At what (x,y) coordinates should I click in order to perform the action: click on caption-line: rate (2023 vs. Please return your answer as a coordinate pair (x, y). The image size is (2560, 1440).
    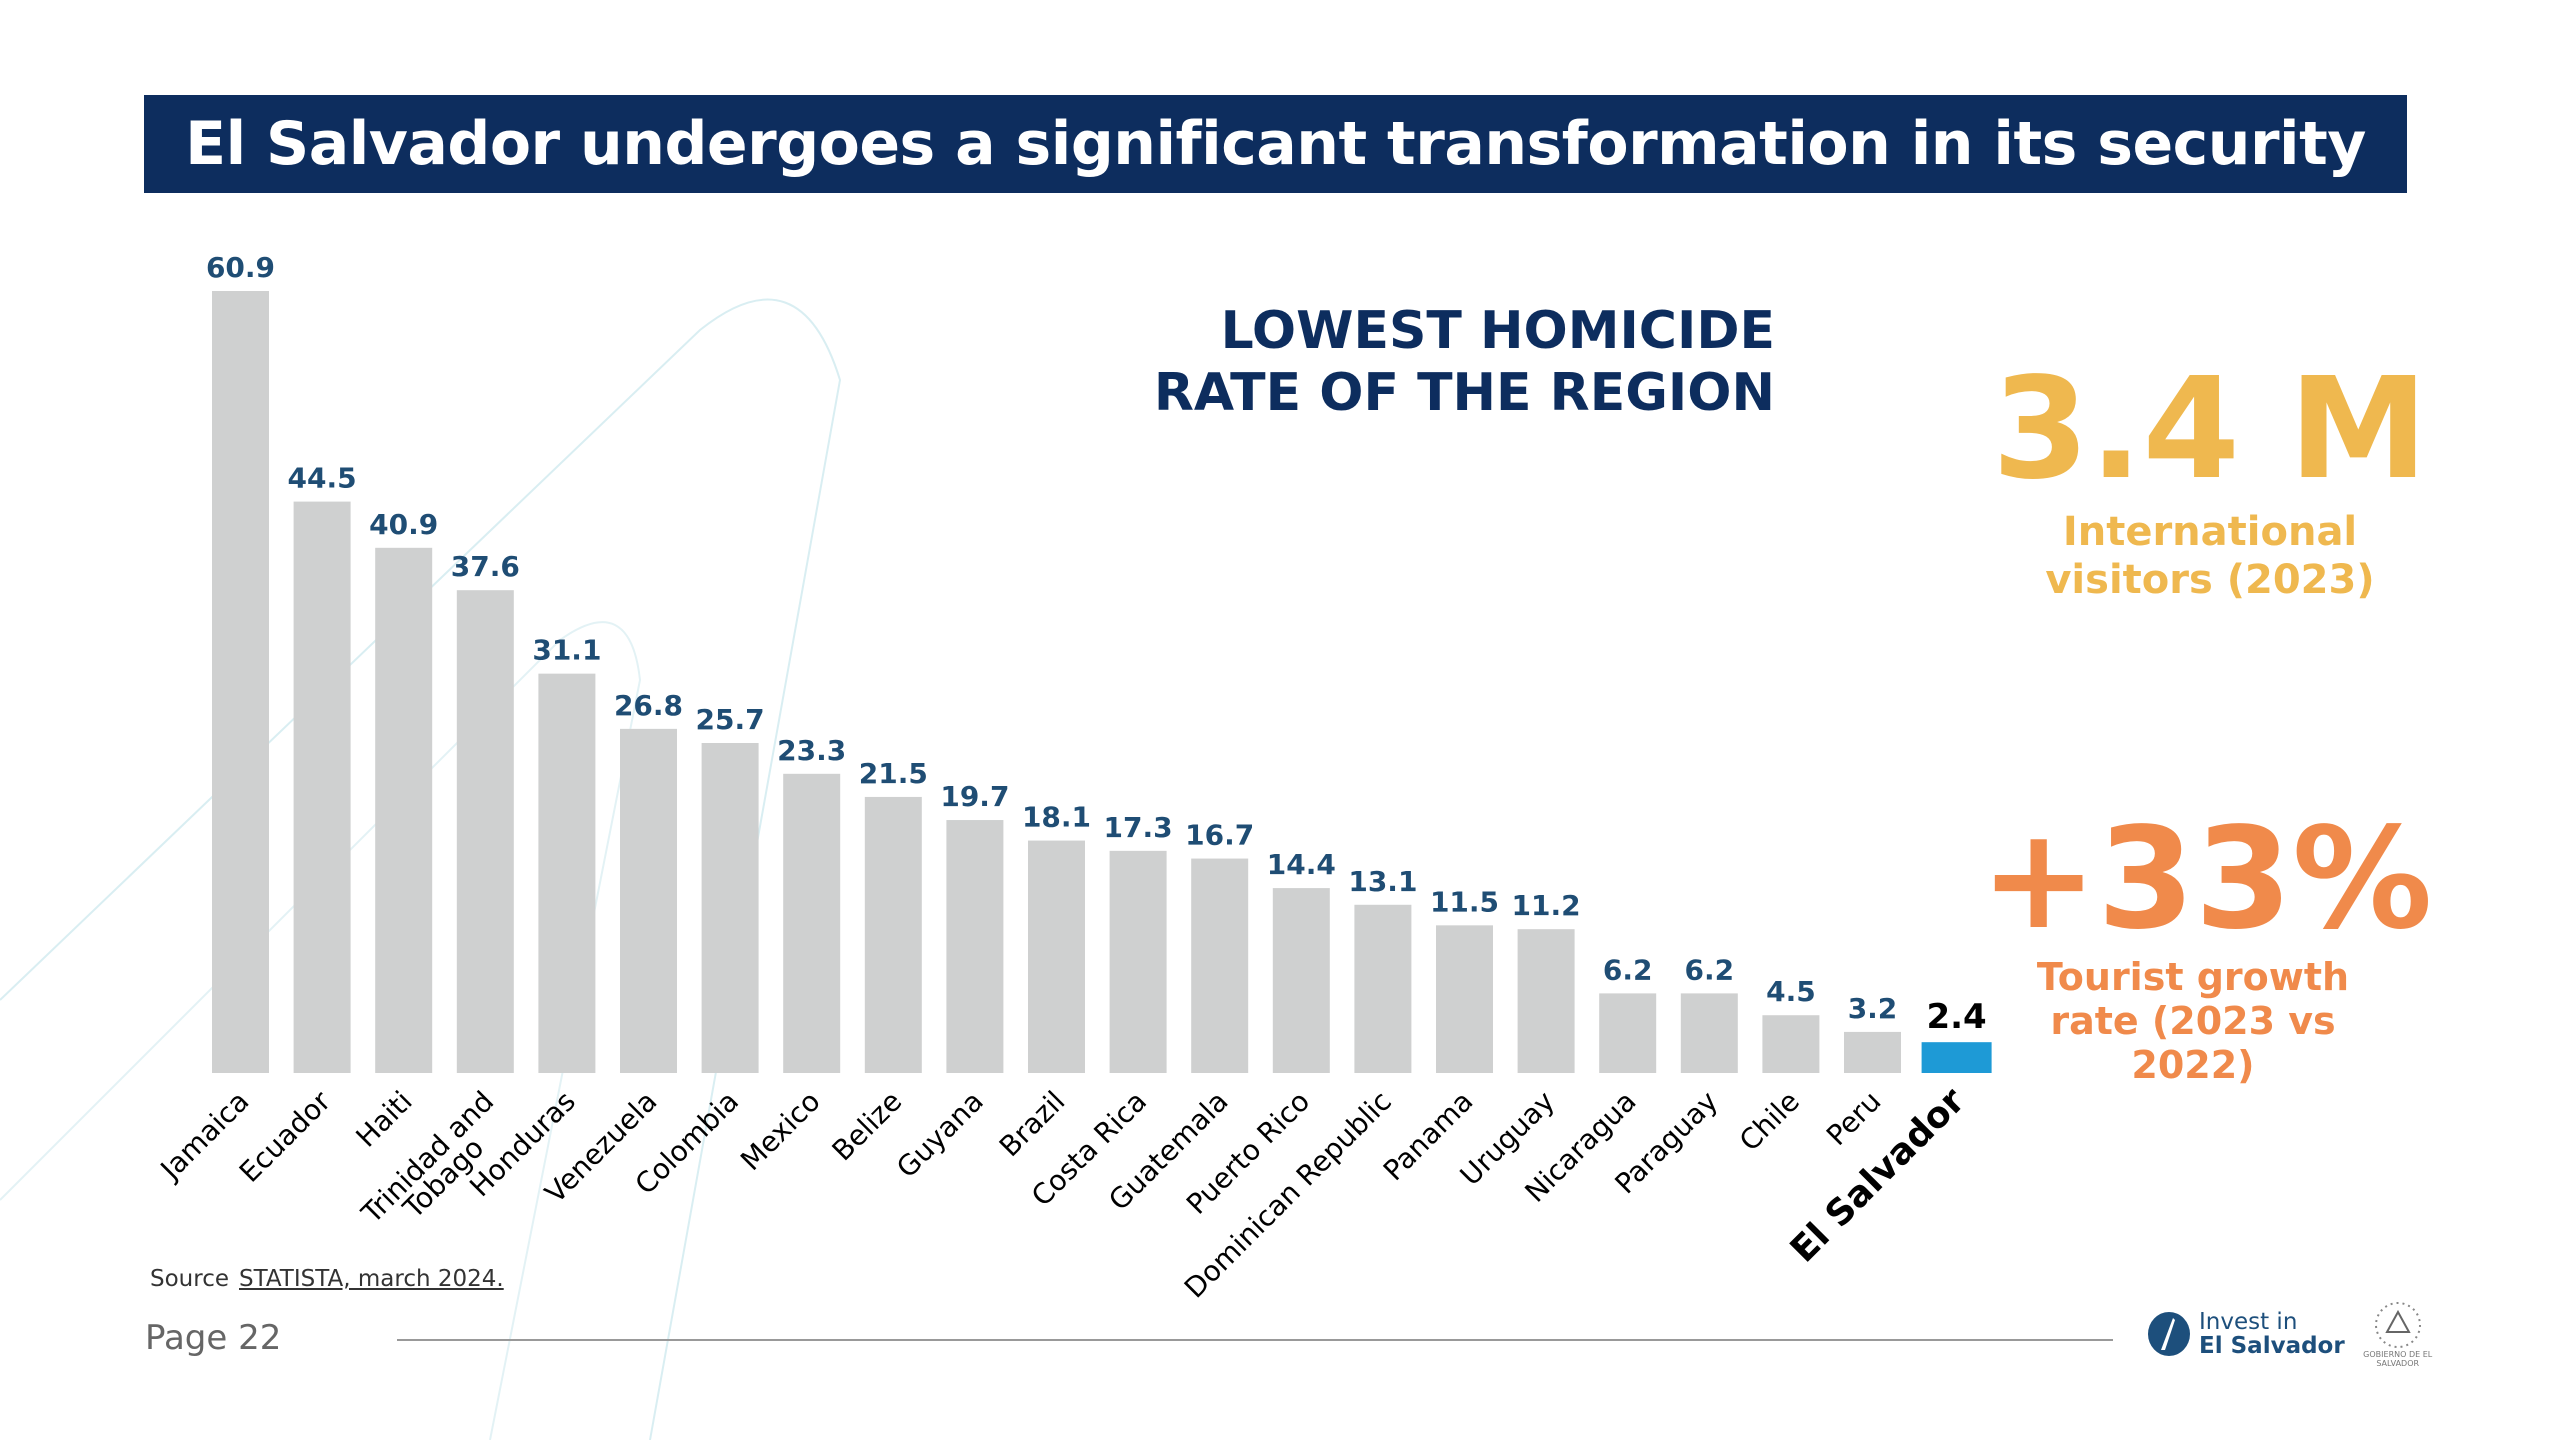
    Looking at the image, I should click on (2193, 1021).